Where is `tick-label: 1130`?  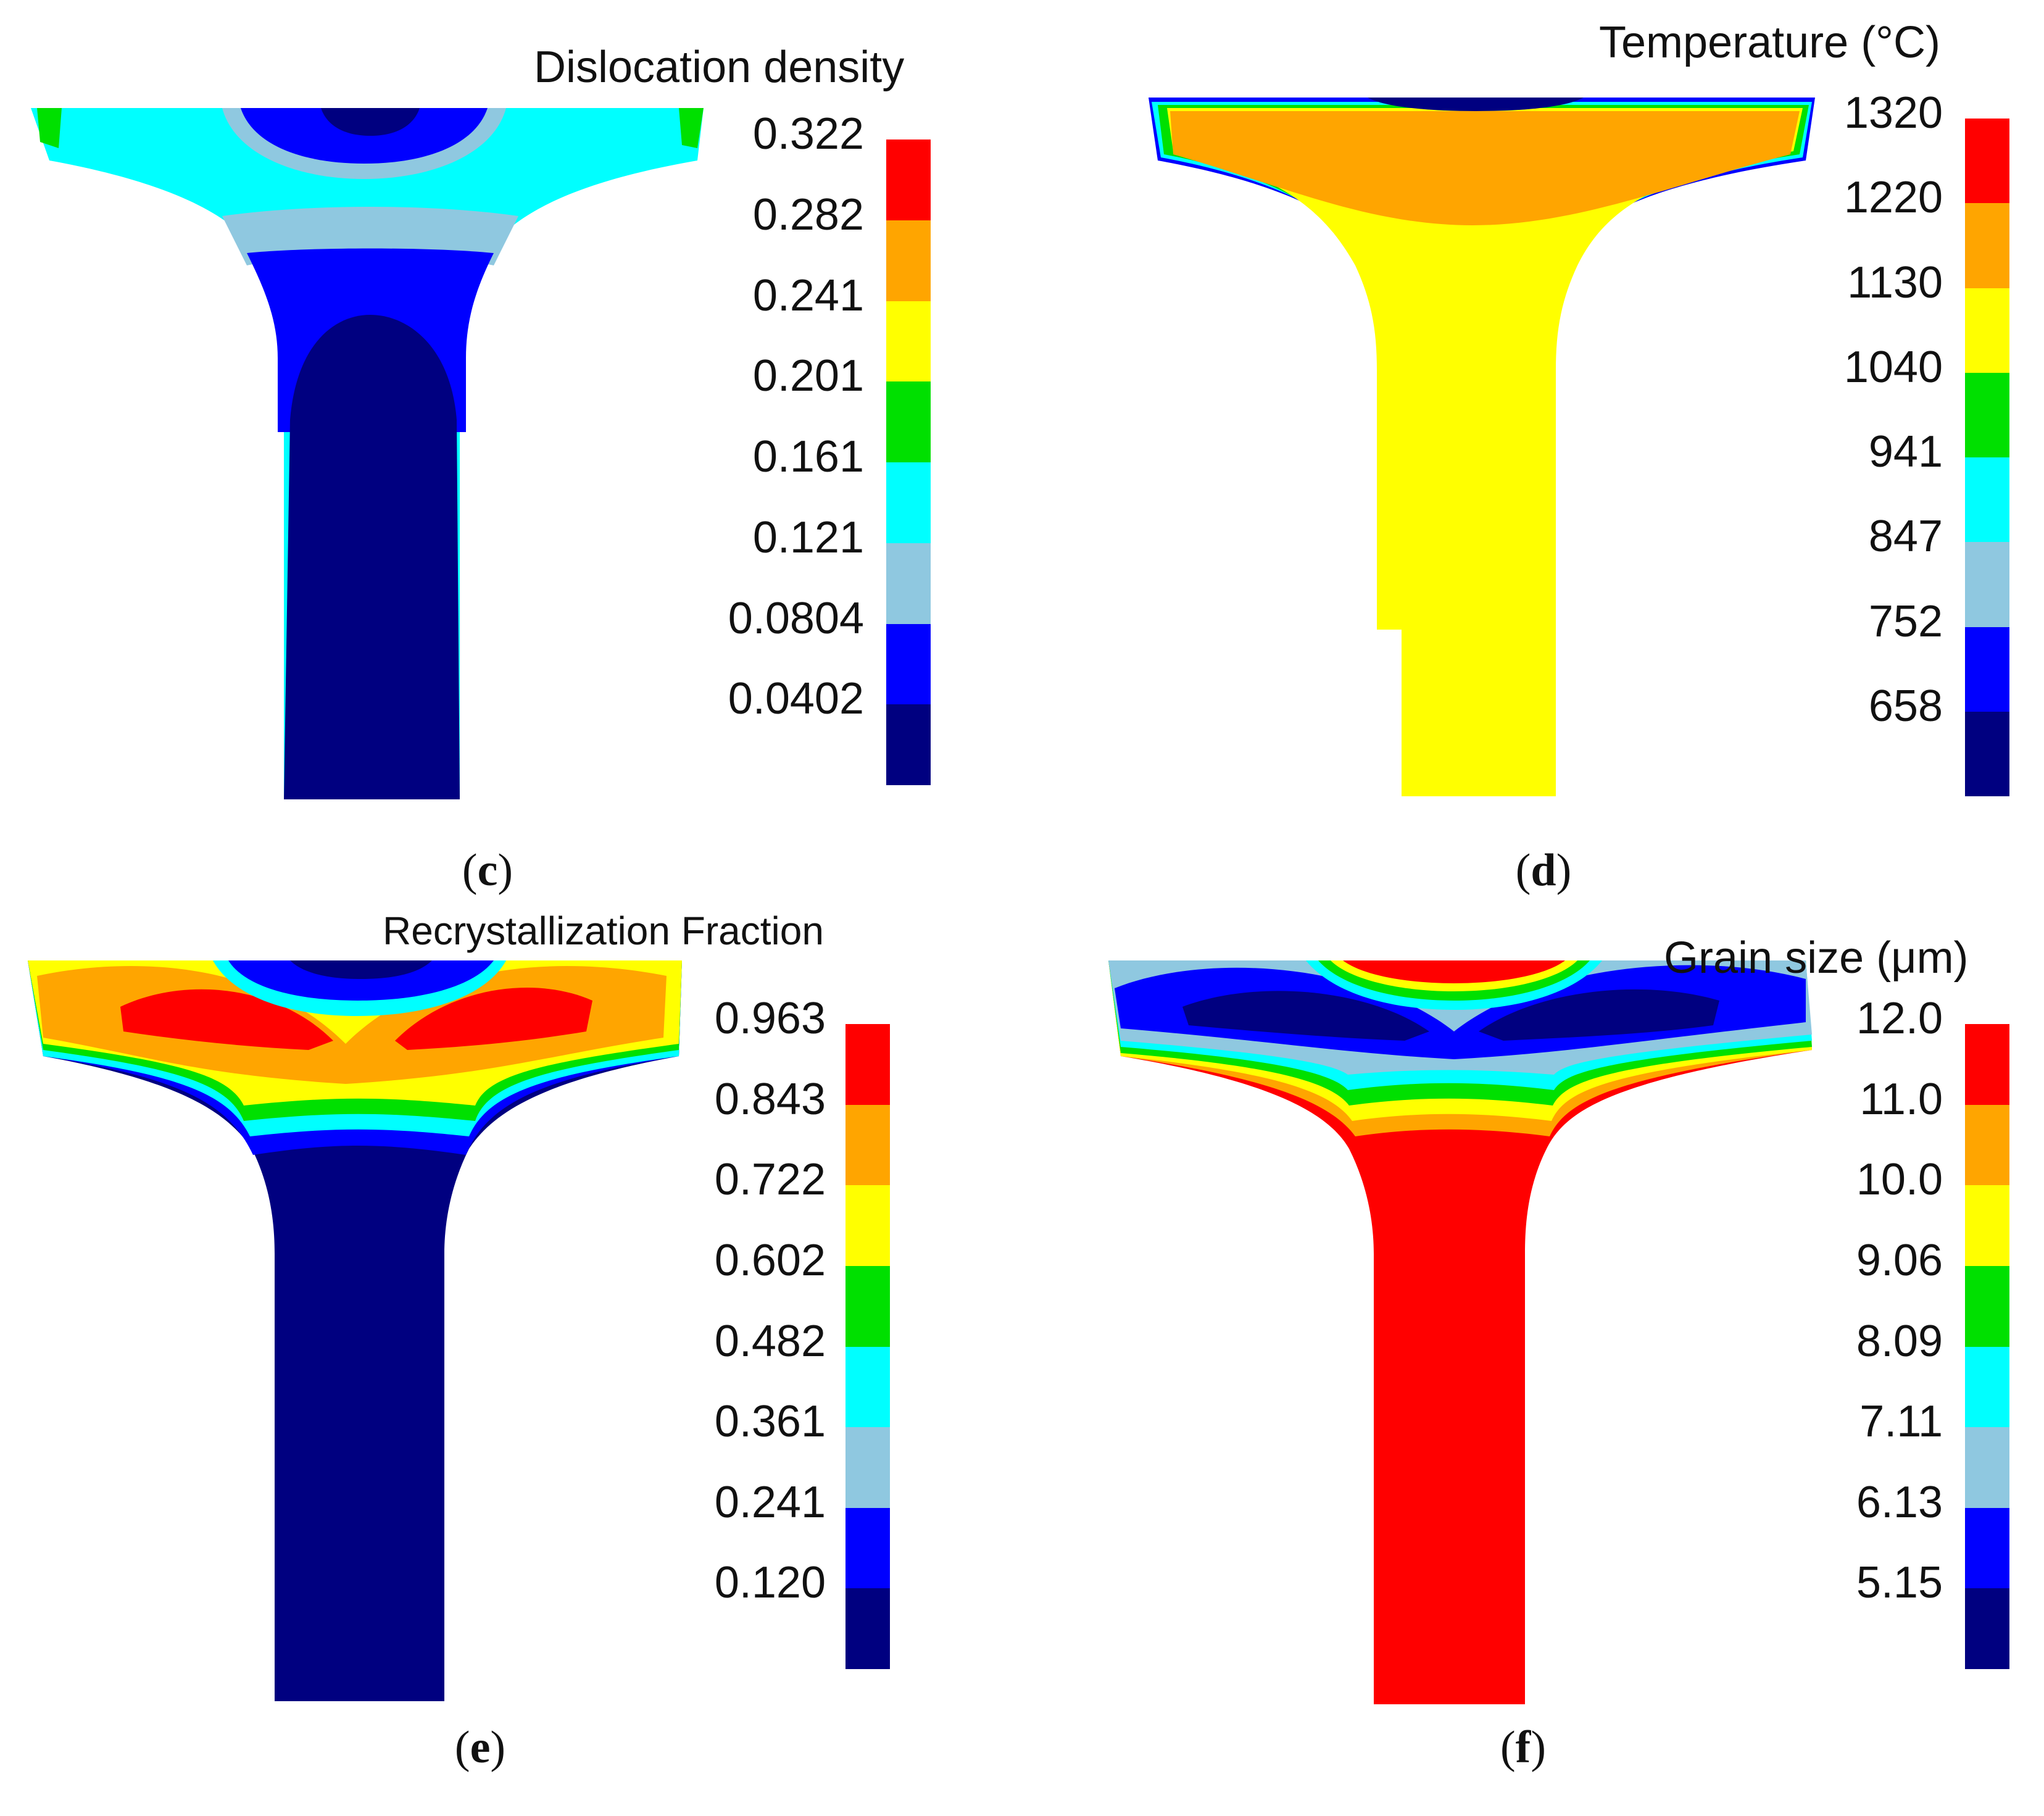 tick-label: 1130 is located at coordinates (1895, 282).